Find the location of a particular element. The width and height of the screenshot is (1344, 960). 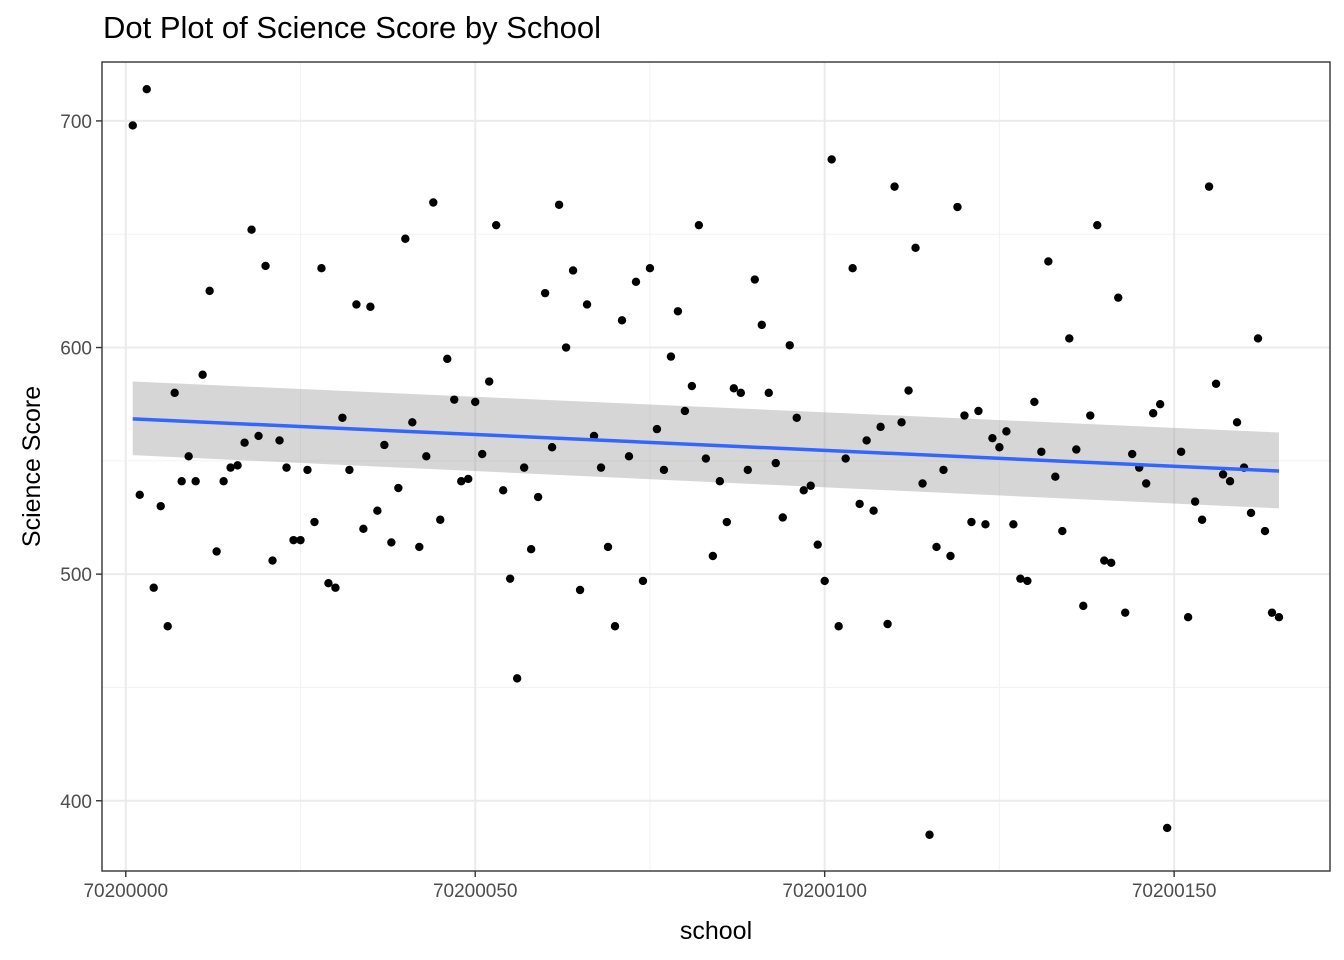

trend-line is located at coordinates (706, 445).